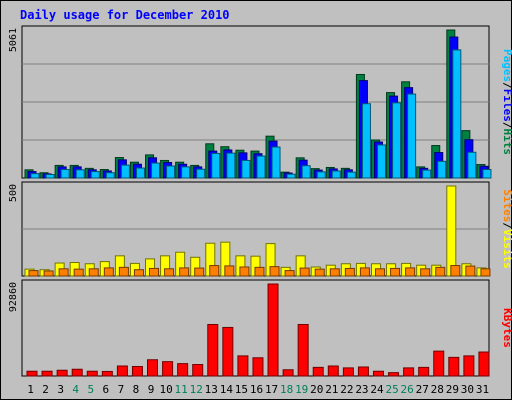 This screenshot has height=400, width=512. I want to click on x-tick-label: 26, so click(407, 389).